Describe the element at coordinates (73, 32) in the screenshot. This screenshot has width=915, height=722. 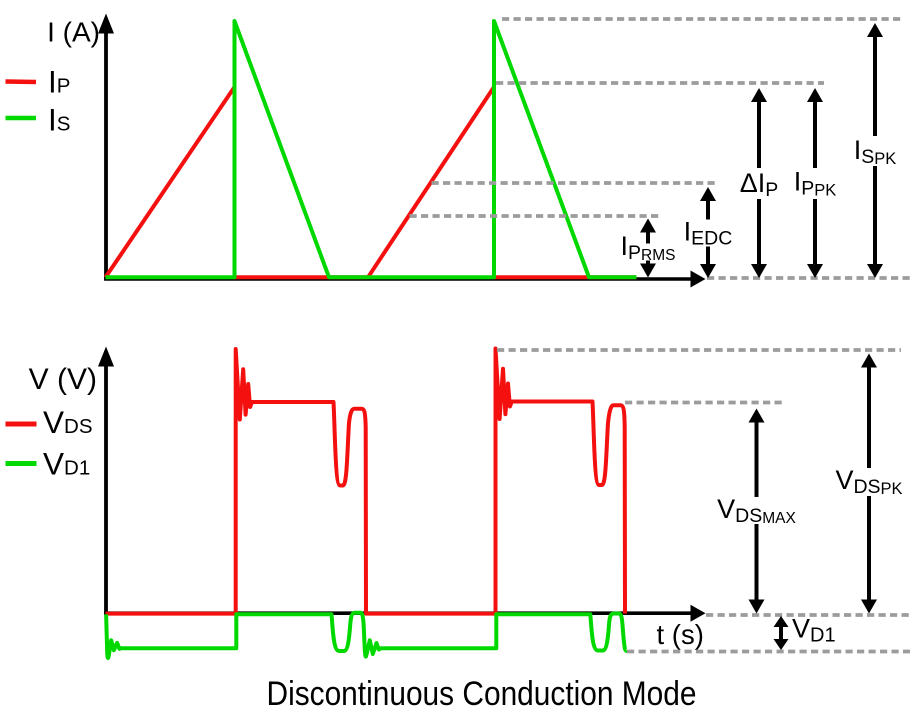
I see `svg-text: I (A)` at that location.